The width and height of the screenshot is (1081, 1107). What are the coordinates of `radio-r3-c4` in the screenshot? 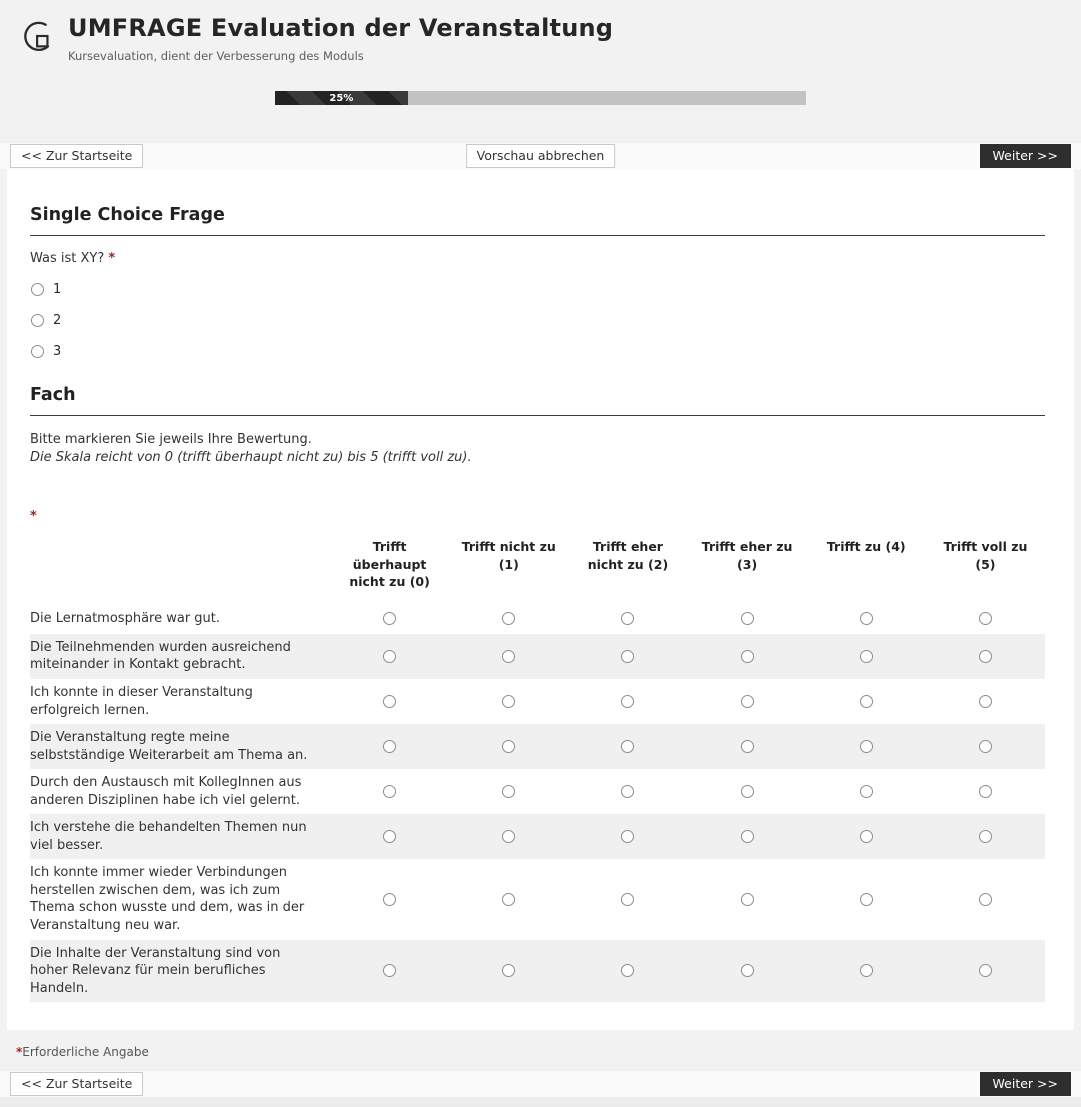 It's located at (866, 702).